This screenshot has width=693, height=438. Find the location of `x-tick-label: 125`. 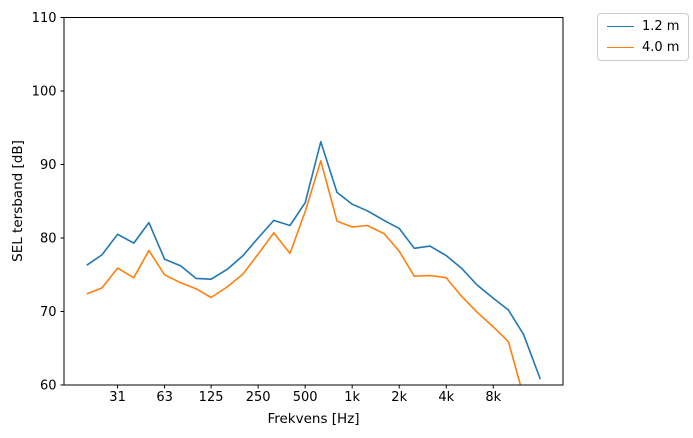

x-tick-label: 125 is located at coordinates (211, 397).